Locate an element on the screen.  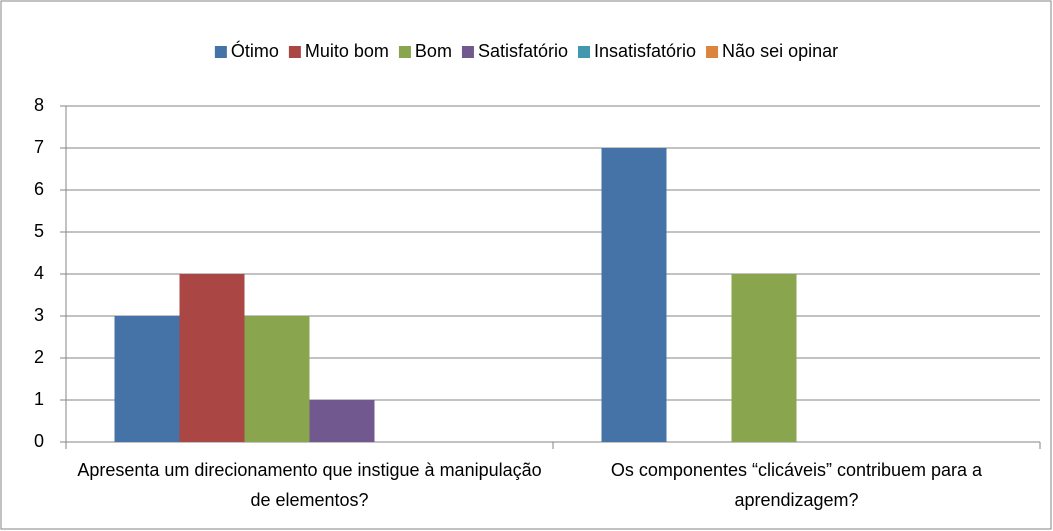
legend-label: Muito bom is located at coordinates (347, 51).